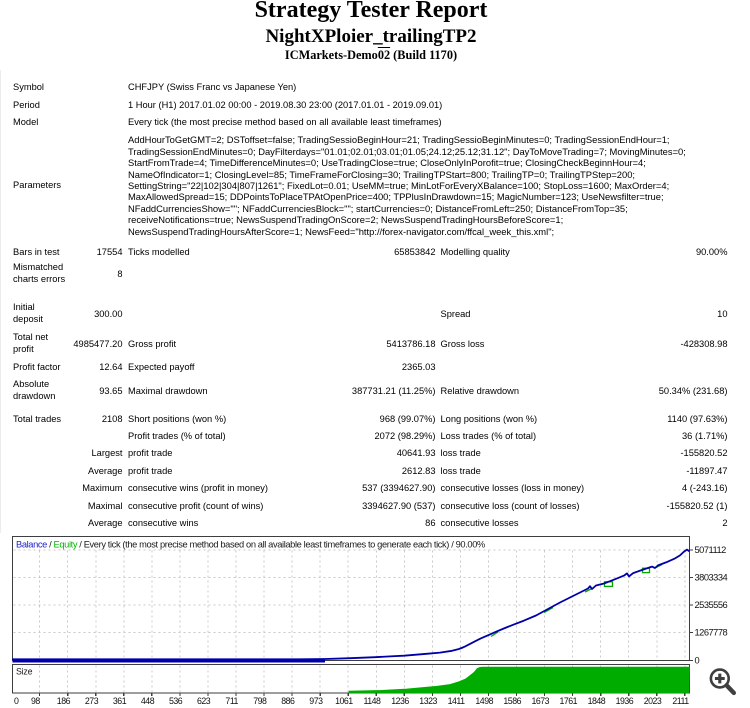 The width and height of the screenshot is (750, 708). Describe the element at coordinates (428, 701) in the screenshot. I see `svg-text: 1323` at that location.